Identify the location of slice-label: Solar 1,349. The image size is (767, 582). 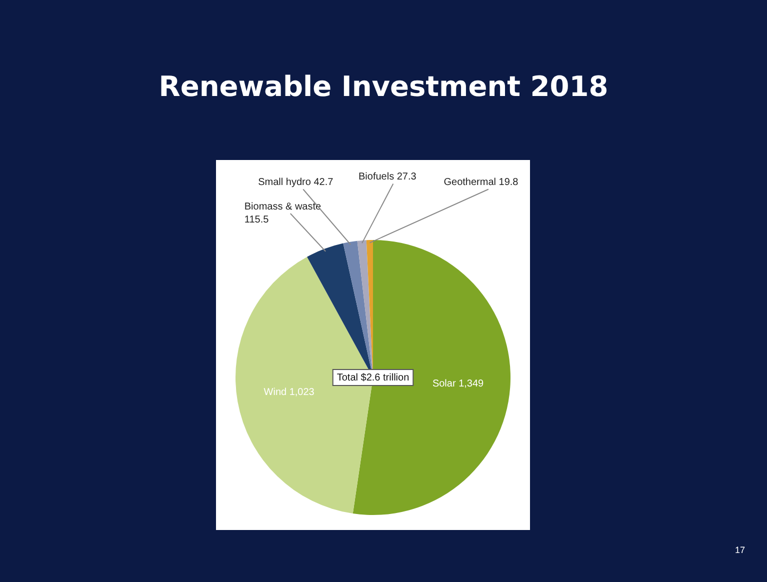
(458, 384).